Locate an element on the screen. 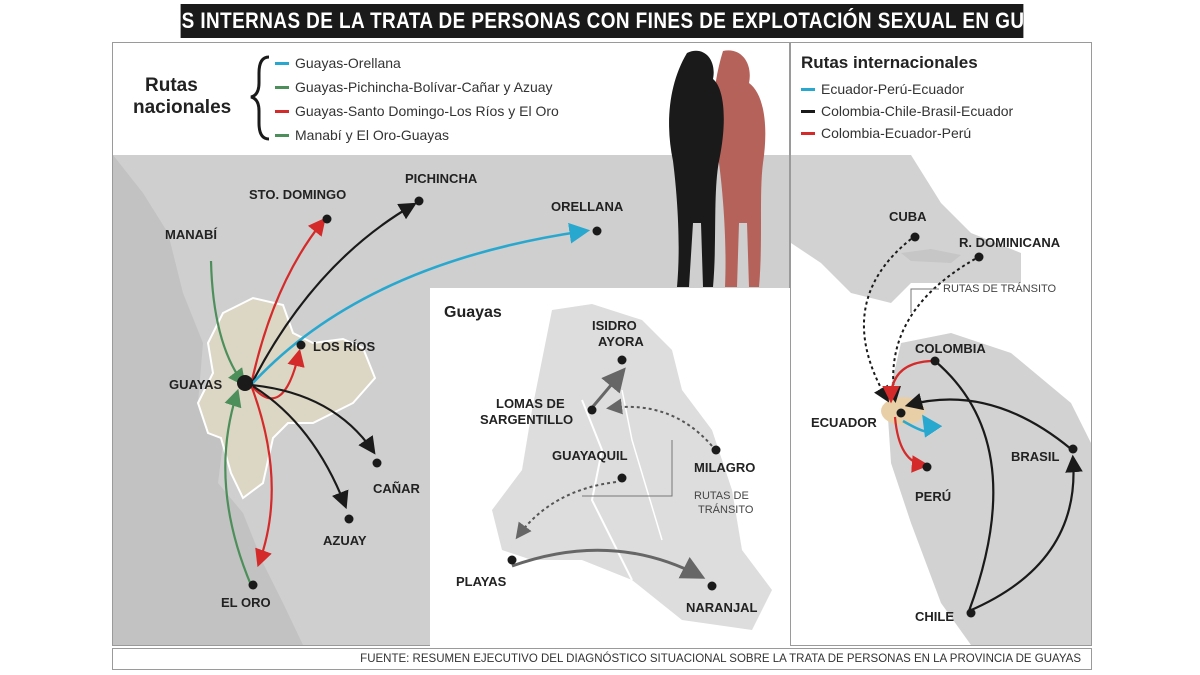  place-pichincha: PICHINCHA is located at coordinates (441, 178).